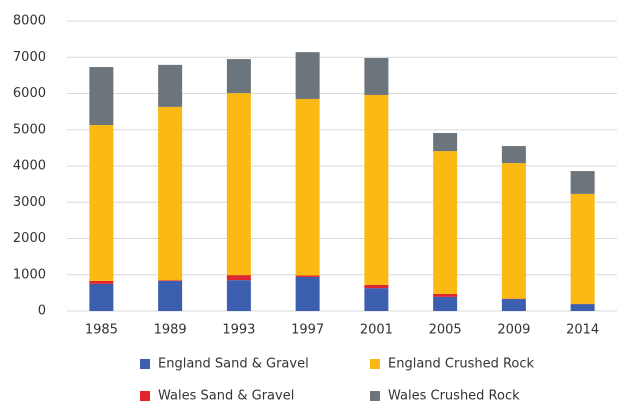  Describe the element at coordinates (29, 129) in the screenshot. I see `y-tick-label: 5000` at that location.